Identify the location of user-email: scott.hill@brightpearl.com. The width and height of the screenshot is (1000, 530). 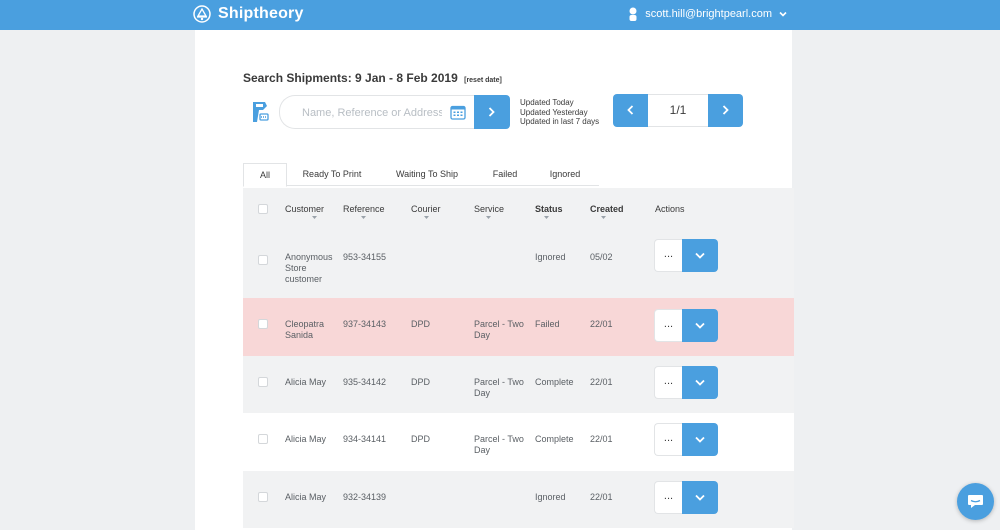
(708, 14).